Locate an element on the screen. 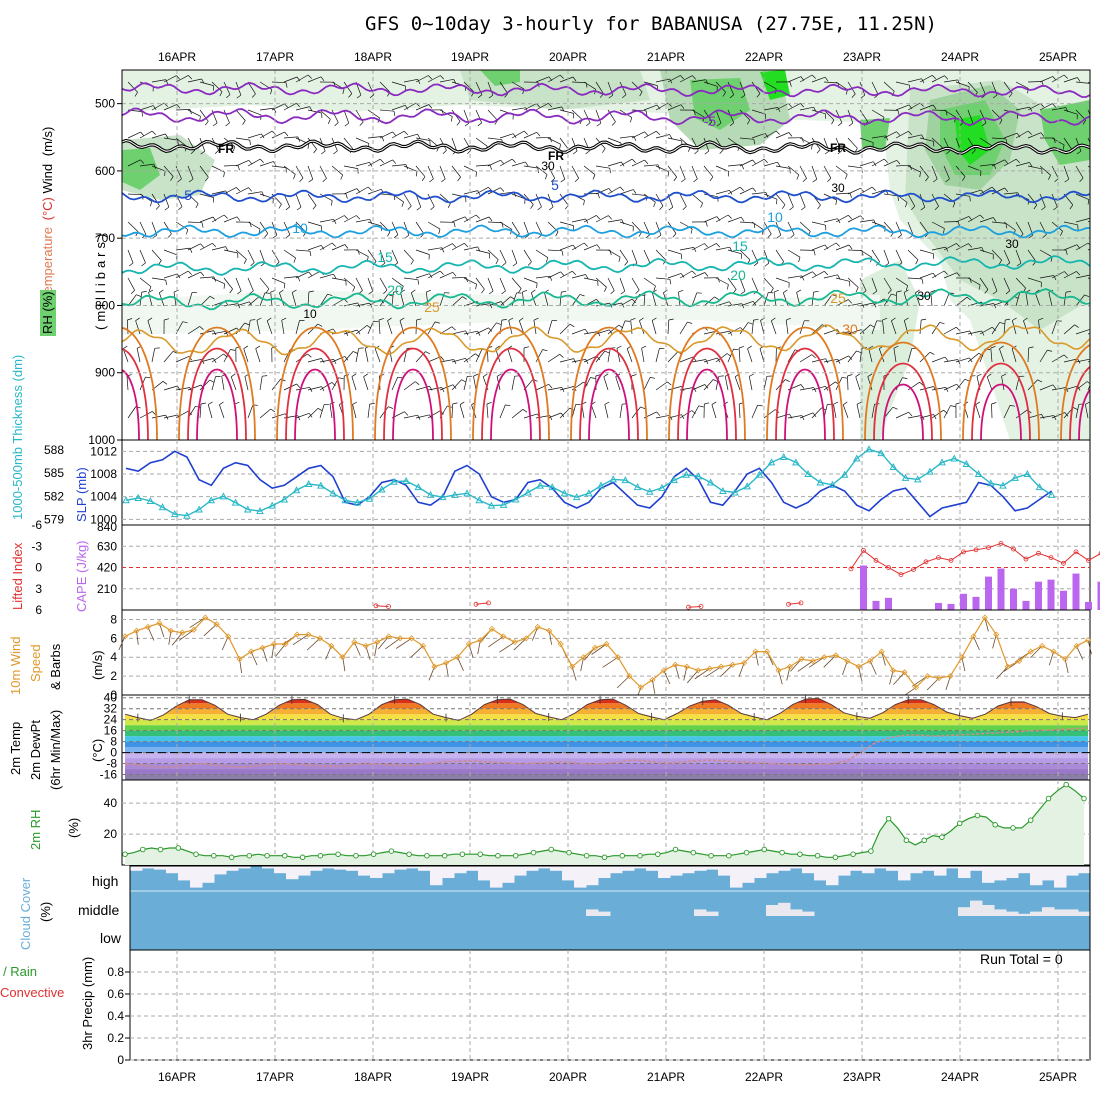  cape-bar is located at coordinates (876, 605).